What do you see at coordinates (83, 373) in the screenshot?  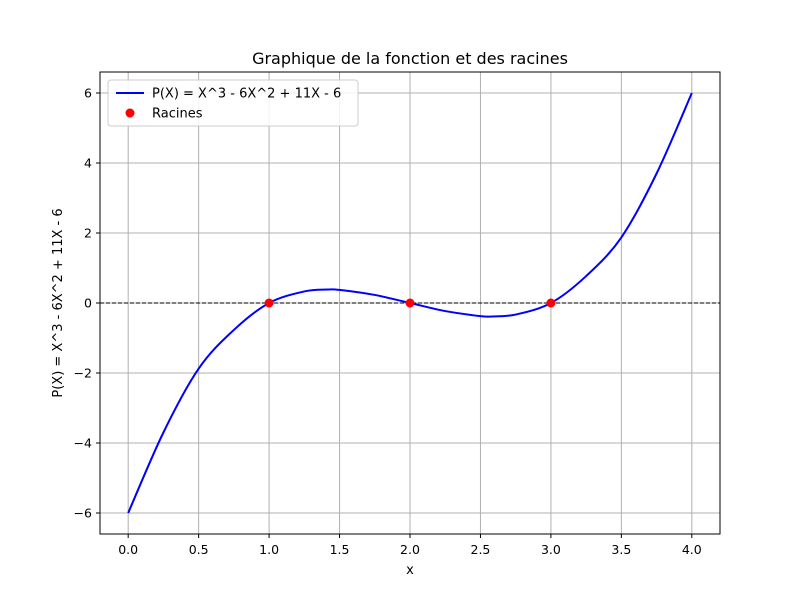 I see `y-tick-label: −2` at bounding box center [83, 373].